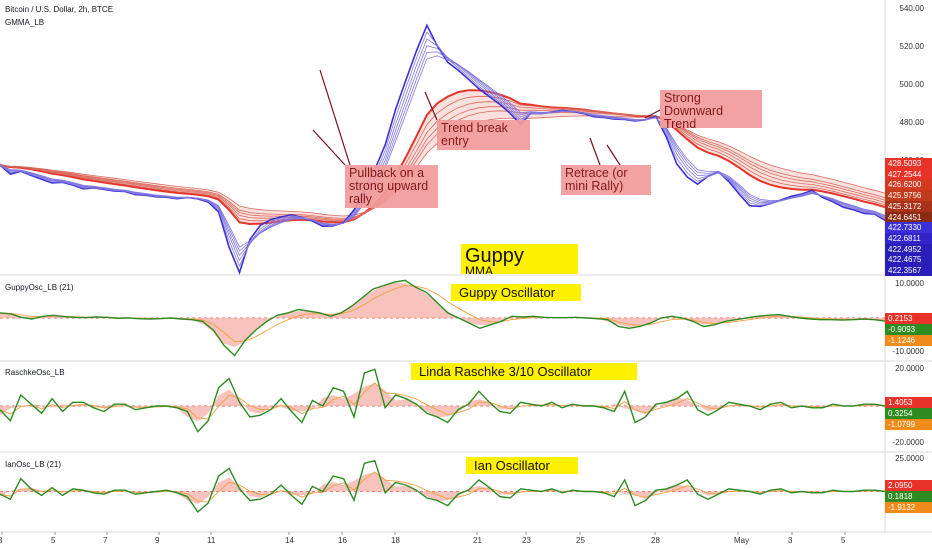  I want to click on price-badge-10: 422.3567, so click(908, 270).